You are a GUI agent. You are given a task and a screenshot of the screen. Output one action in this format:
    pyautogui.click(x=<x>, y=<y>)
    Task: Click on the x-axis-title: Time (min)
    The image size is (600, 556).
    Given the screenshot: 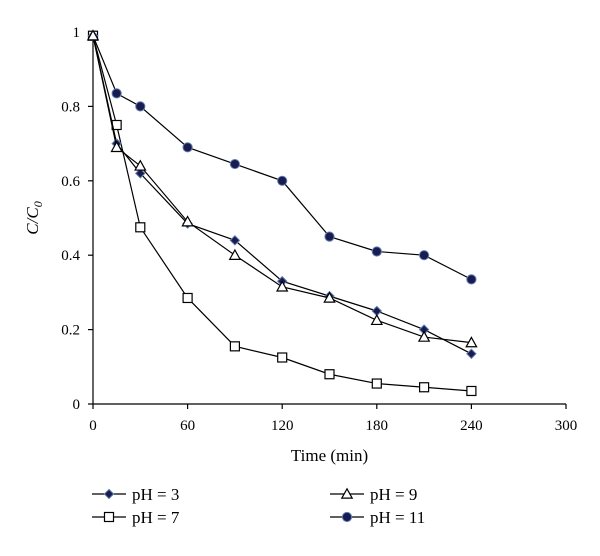 What is the action you would take?
    pyautogui.click(x=329, y=455)
    